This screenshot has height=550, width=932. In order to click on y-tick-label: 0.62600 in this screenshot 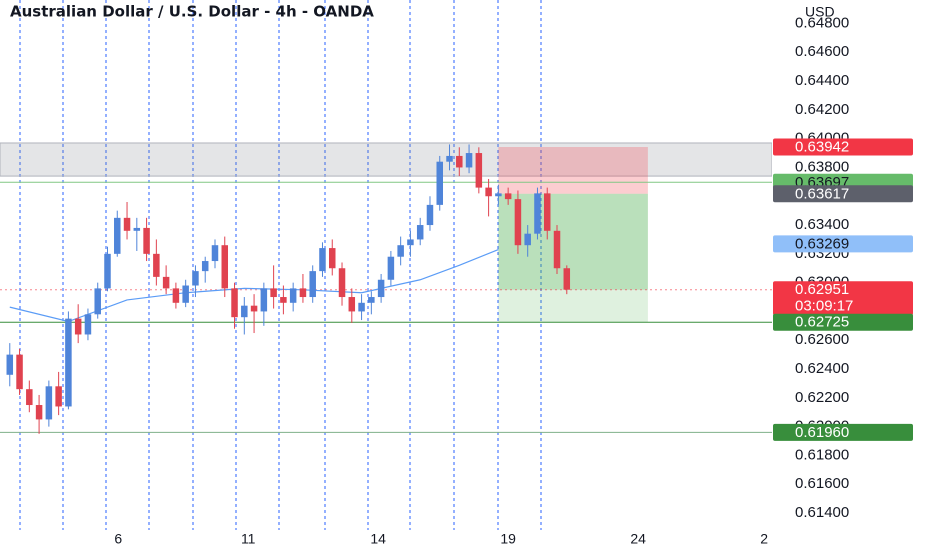, I will do `click(822, 339)`.